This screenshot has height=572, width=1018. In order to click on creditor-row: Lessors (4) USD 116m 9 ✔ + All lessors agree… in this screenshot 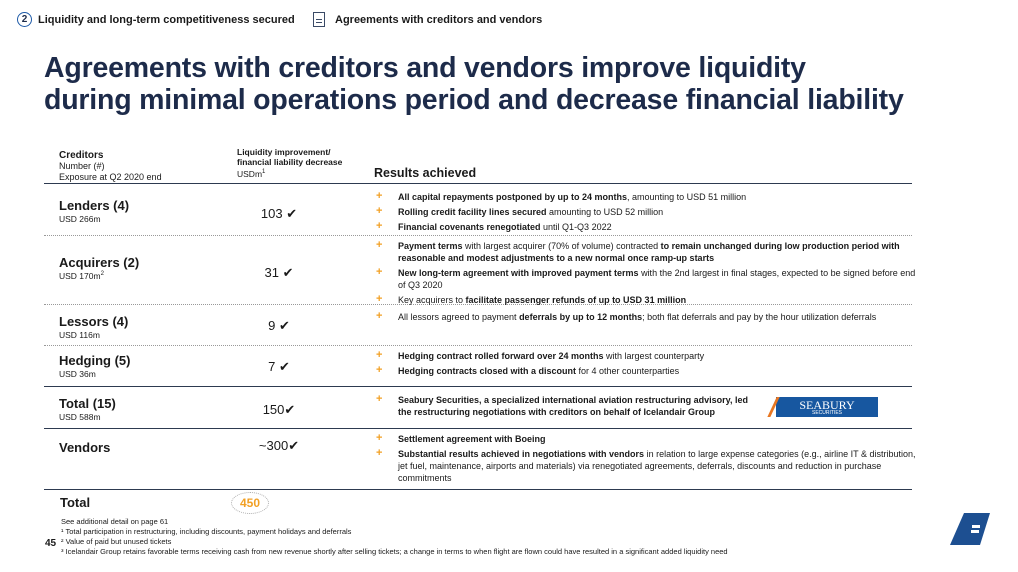, I will do `click(478, 325)`.